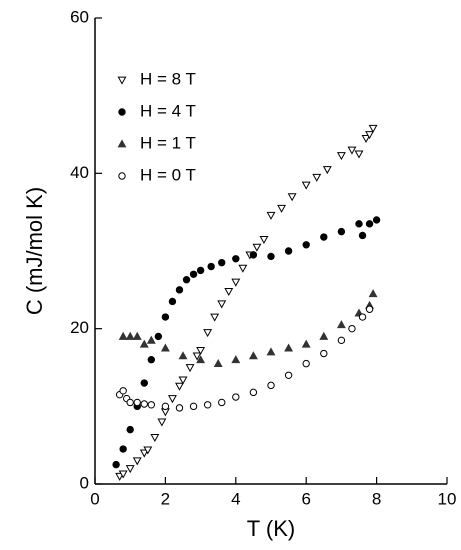  I want to click on x-tick-label: 8, so click(376, 498).